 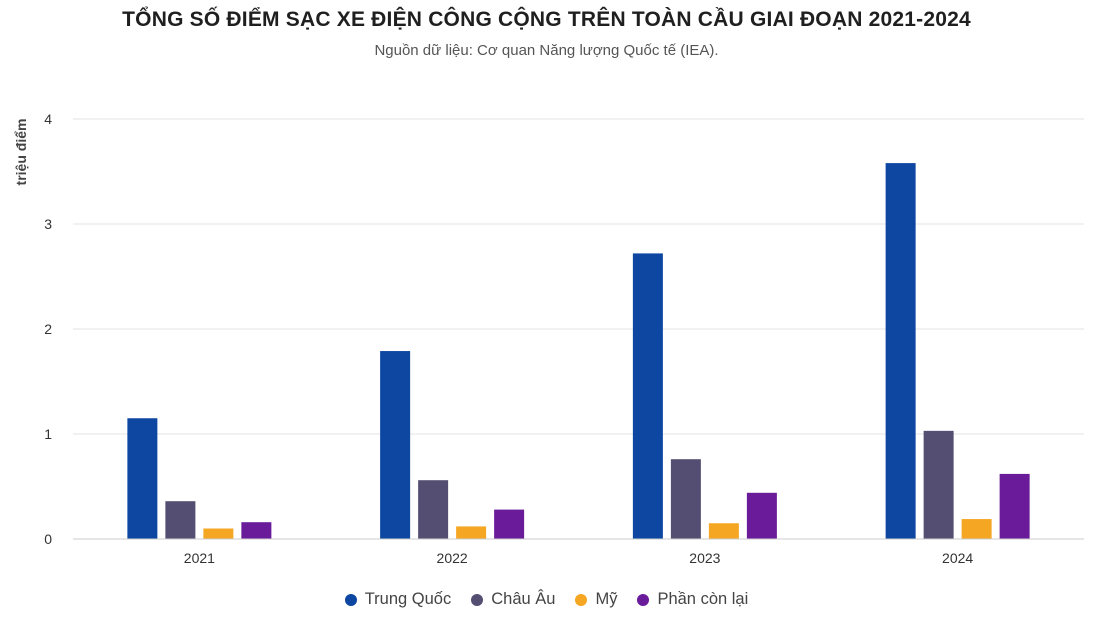 I want to click on legend: Trung Quốc Châu Âu Mỹ Phần còn lại, so click(x=546, y=599).